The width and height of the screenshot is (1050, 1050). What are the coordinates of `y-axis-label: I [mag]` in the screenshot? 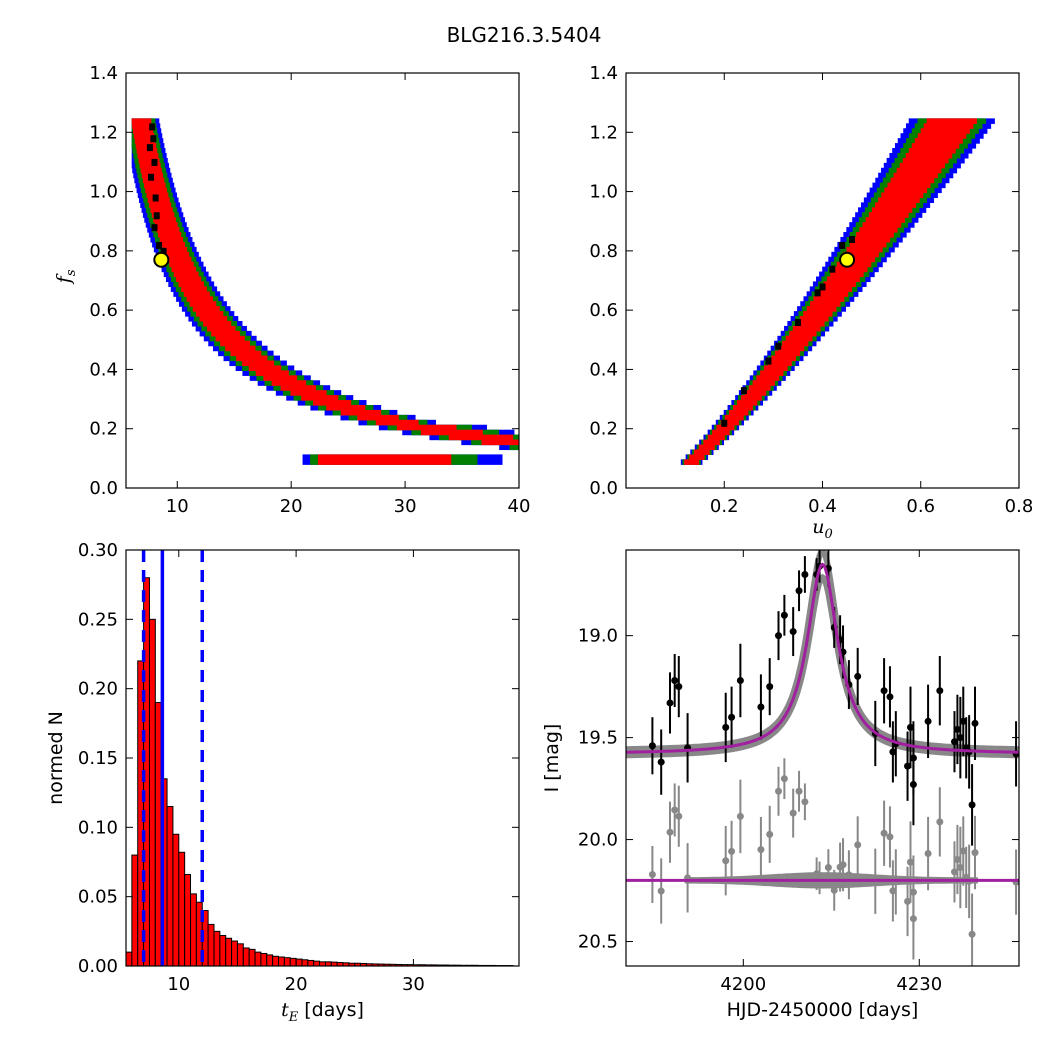 It's located at (552, 758).